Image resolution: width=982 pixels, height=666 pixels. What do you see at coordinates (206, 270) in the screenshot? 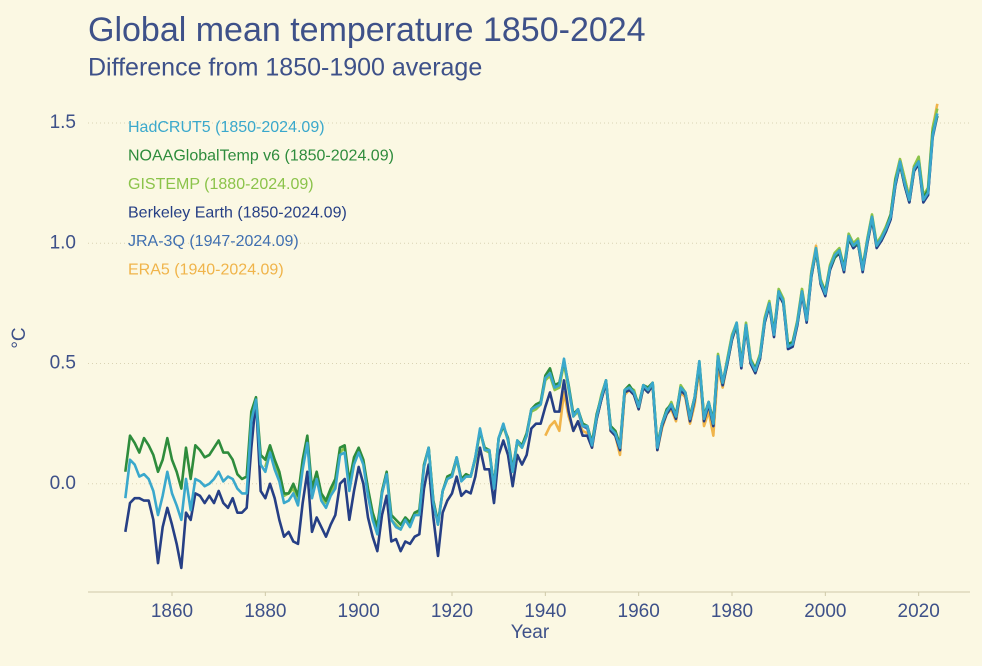
I see `legend-entry: ERA5 (1940-2024.09)` at bounding box center [206, 270].